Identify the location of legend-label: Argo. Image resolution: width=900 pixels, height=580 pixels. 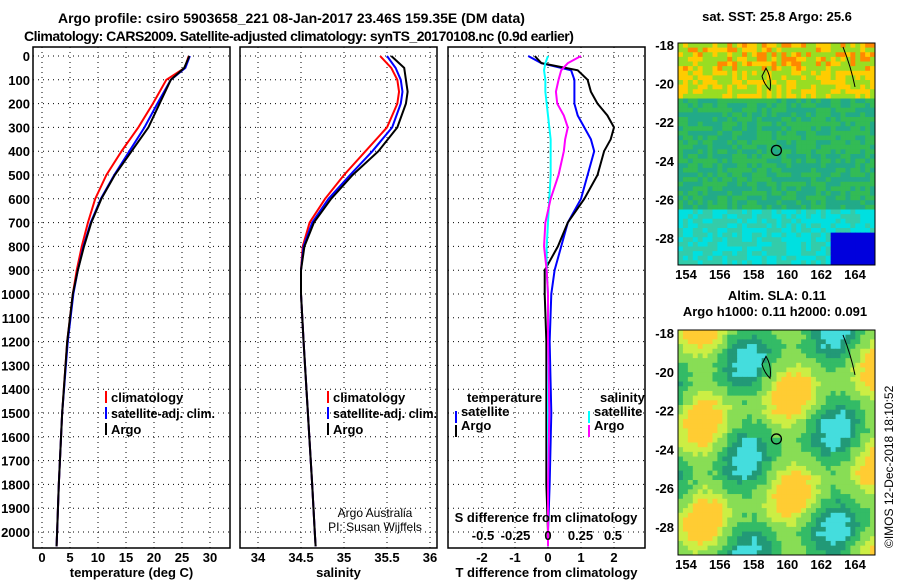
(348, 429).